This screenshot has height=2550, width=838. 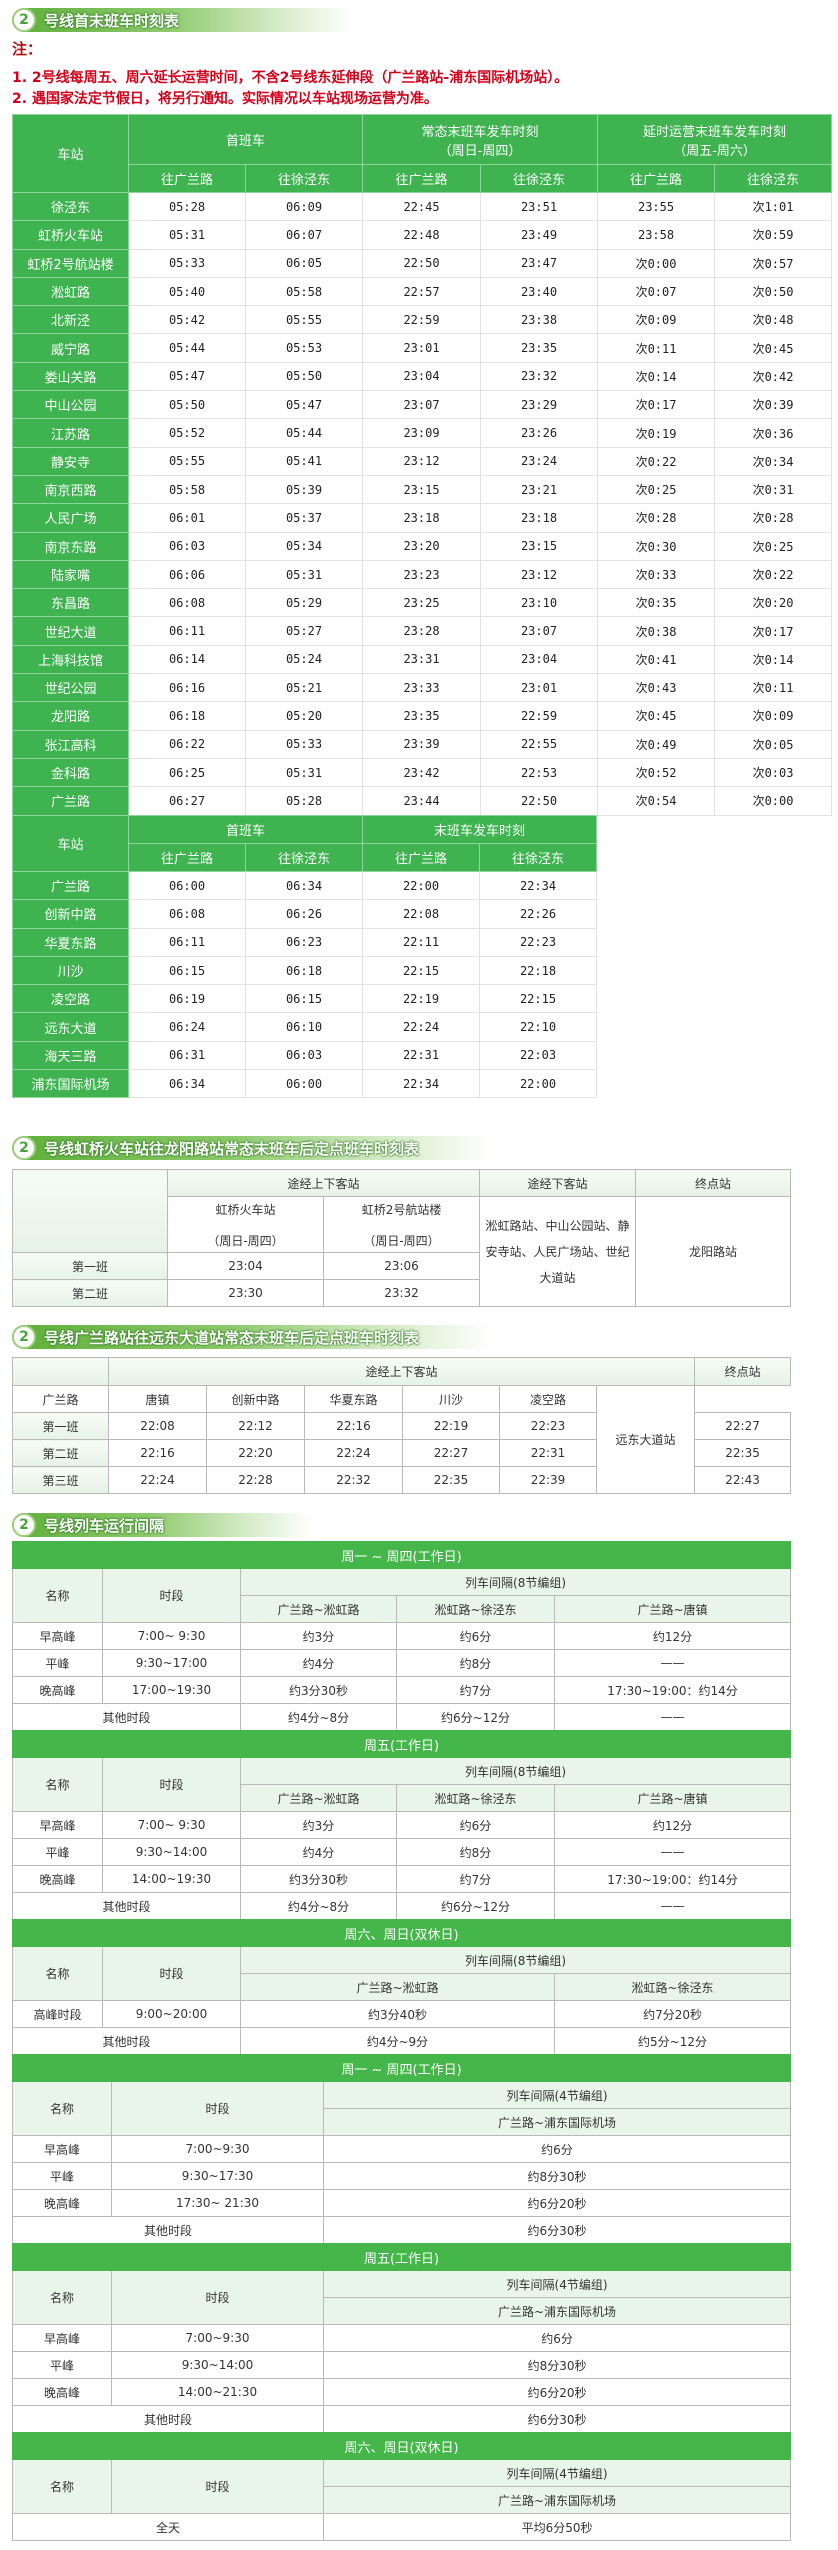 I want to click on period-time: 17:30~ 21:30, so click(x=217, y=2203).